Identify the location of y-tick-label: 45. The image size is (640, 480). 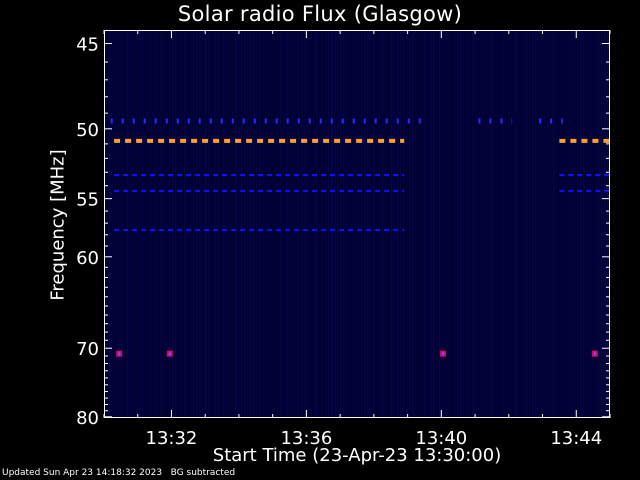
(87, 44).